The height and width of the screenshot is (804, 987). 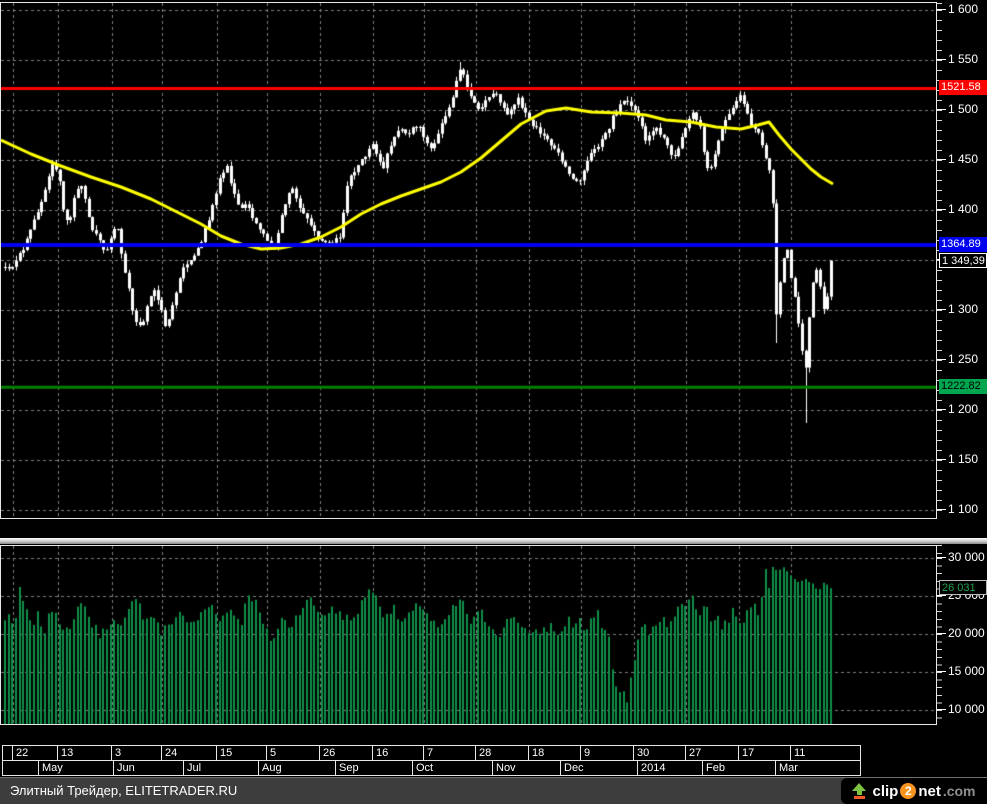 I want to click on date-week-cell: 15, so click(x=241, y=753).